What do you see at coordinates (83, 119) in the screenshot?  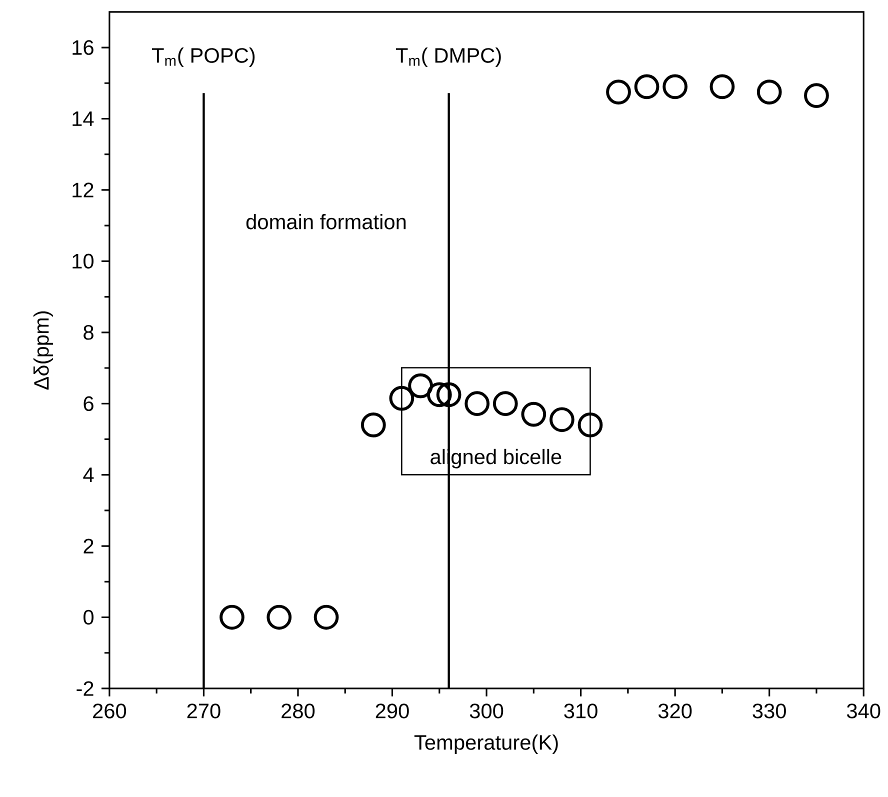 I see `y-tick-label: 14` at bounding box center [83, 119].